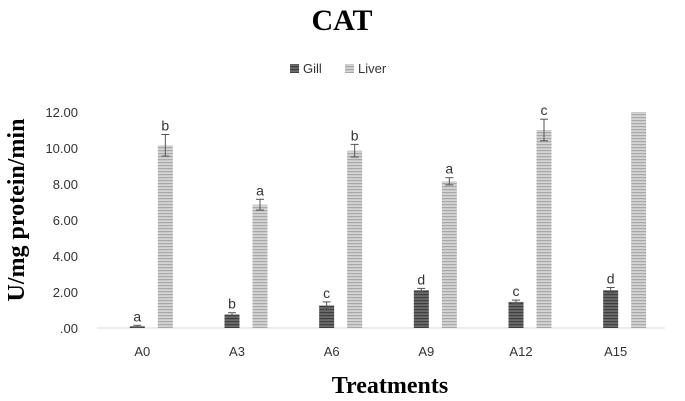  Describe the element at coordinates (232, 321) in the screenshot. I see `bar-gill-a3` at that location.